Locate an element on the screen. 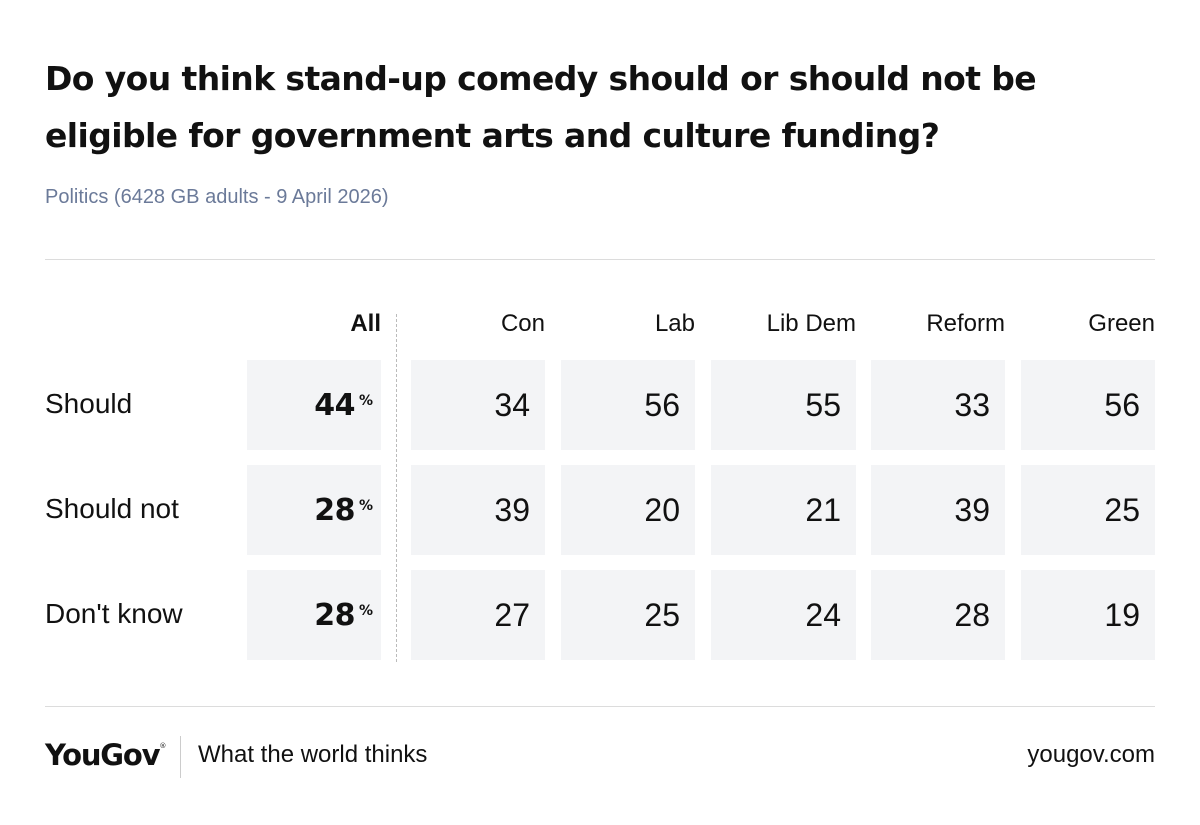 The width and height of the screenshot is (1200, 825). row-label: Should is located at coordinates (89, 403).